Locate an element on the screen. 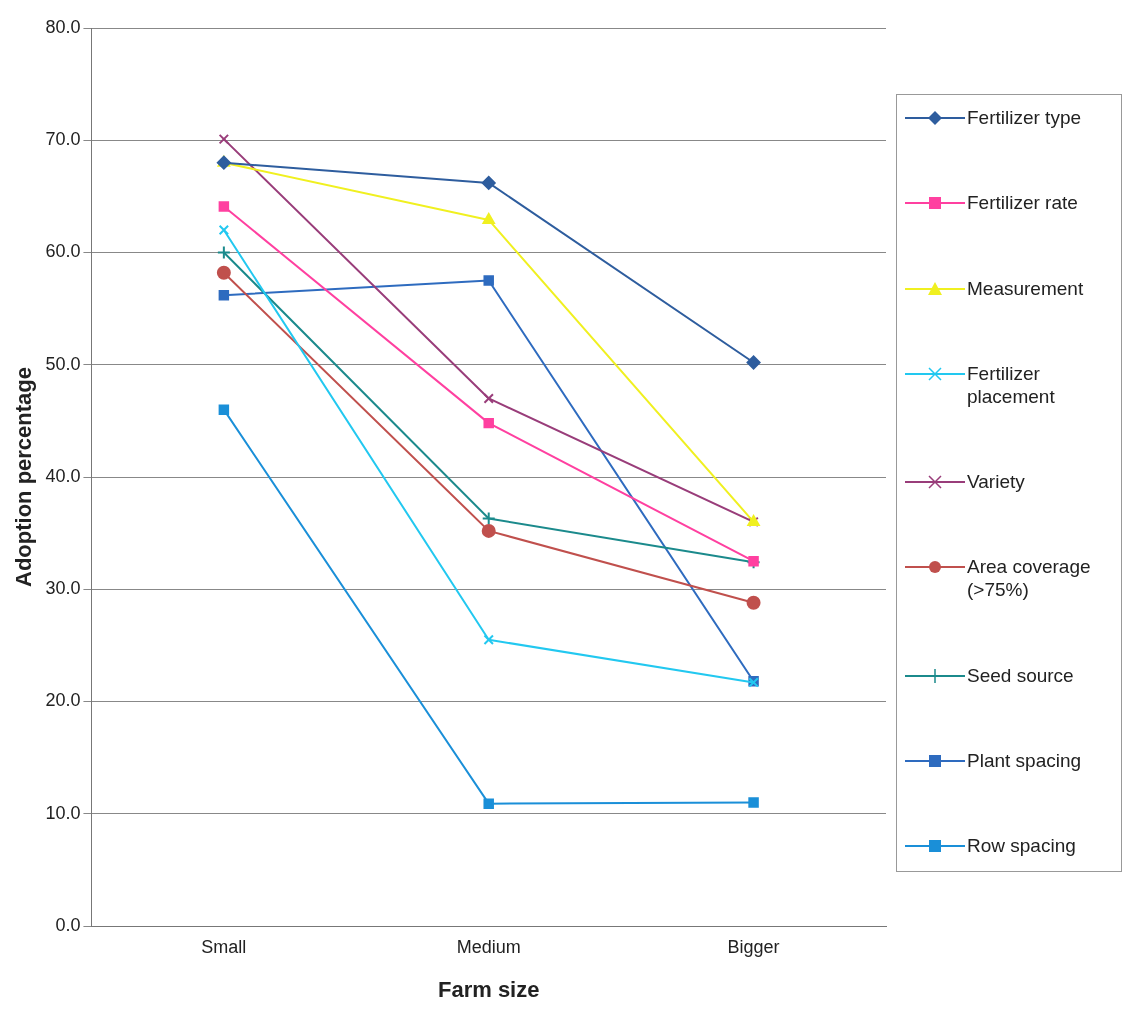  legend-label: Row spacing is located at coordinates (1021, 845).